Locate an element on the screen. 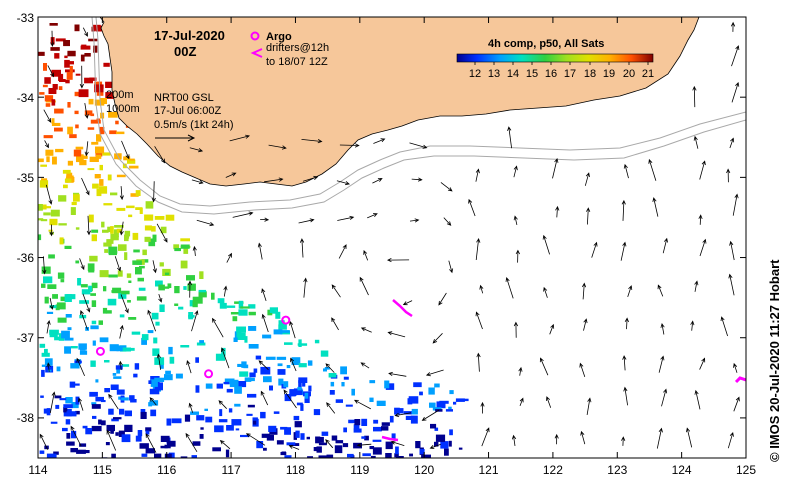 This screenshot has width=790, height=492. scale-arrow is located at coordinates (175, 138).